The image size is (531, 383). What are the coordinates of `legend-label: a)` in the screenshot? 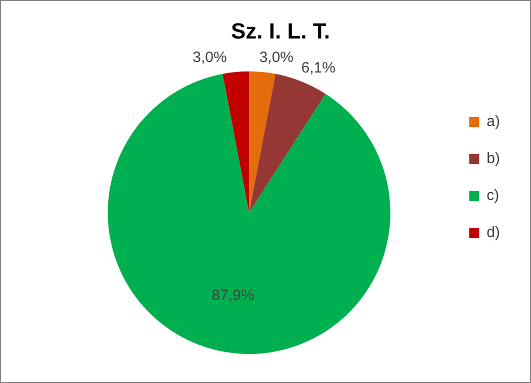 It's located at (493, 121).